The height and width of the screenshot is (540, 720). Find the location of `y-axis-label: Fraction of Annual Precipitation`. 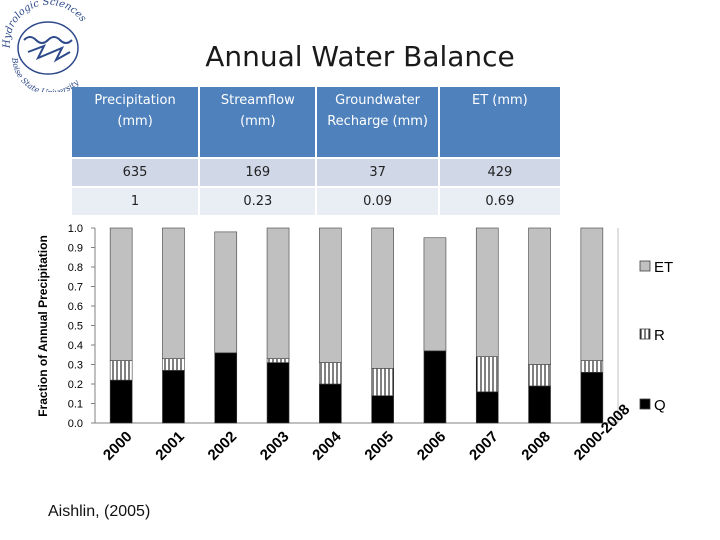

y-axis-label: Fraction of Annual Precipitation is located at coordinates (43, 326).